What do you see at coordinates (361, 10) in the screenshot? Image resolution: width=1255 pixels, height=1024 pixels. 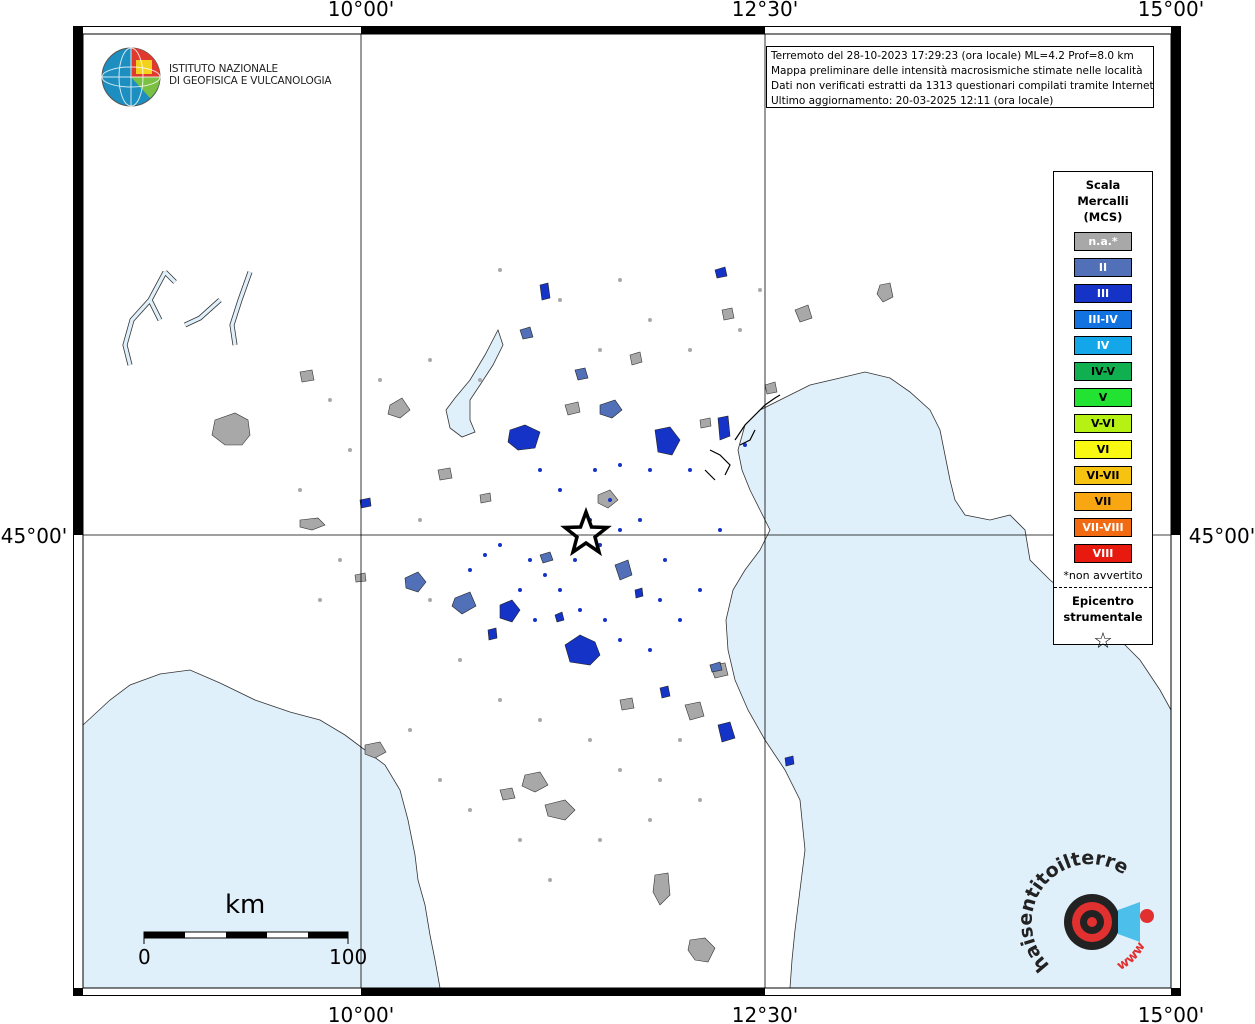 I see `lon-label-top-1: 10°00'` at bounding box center [361, 10].